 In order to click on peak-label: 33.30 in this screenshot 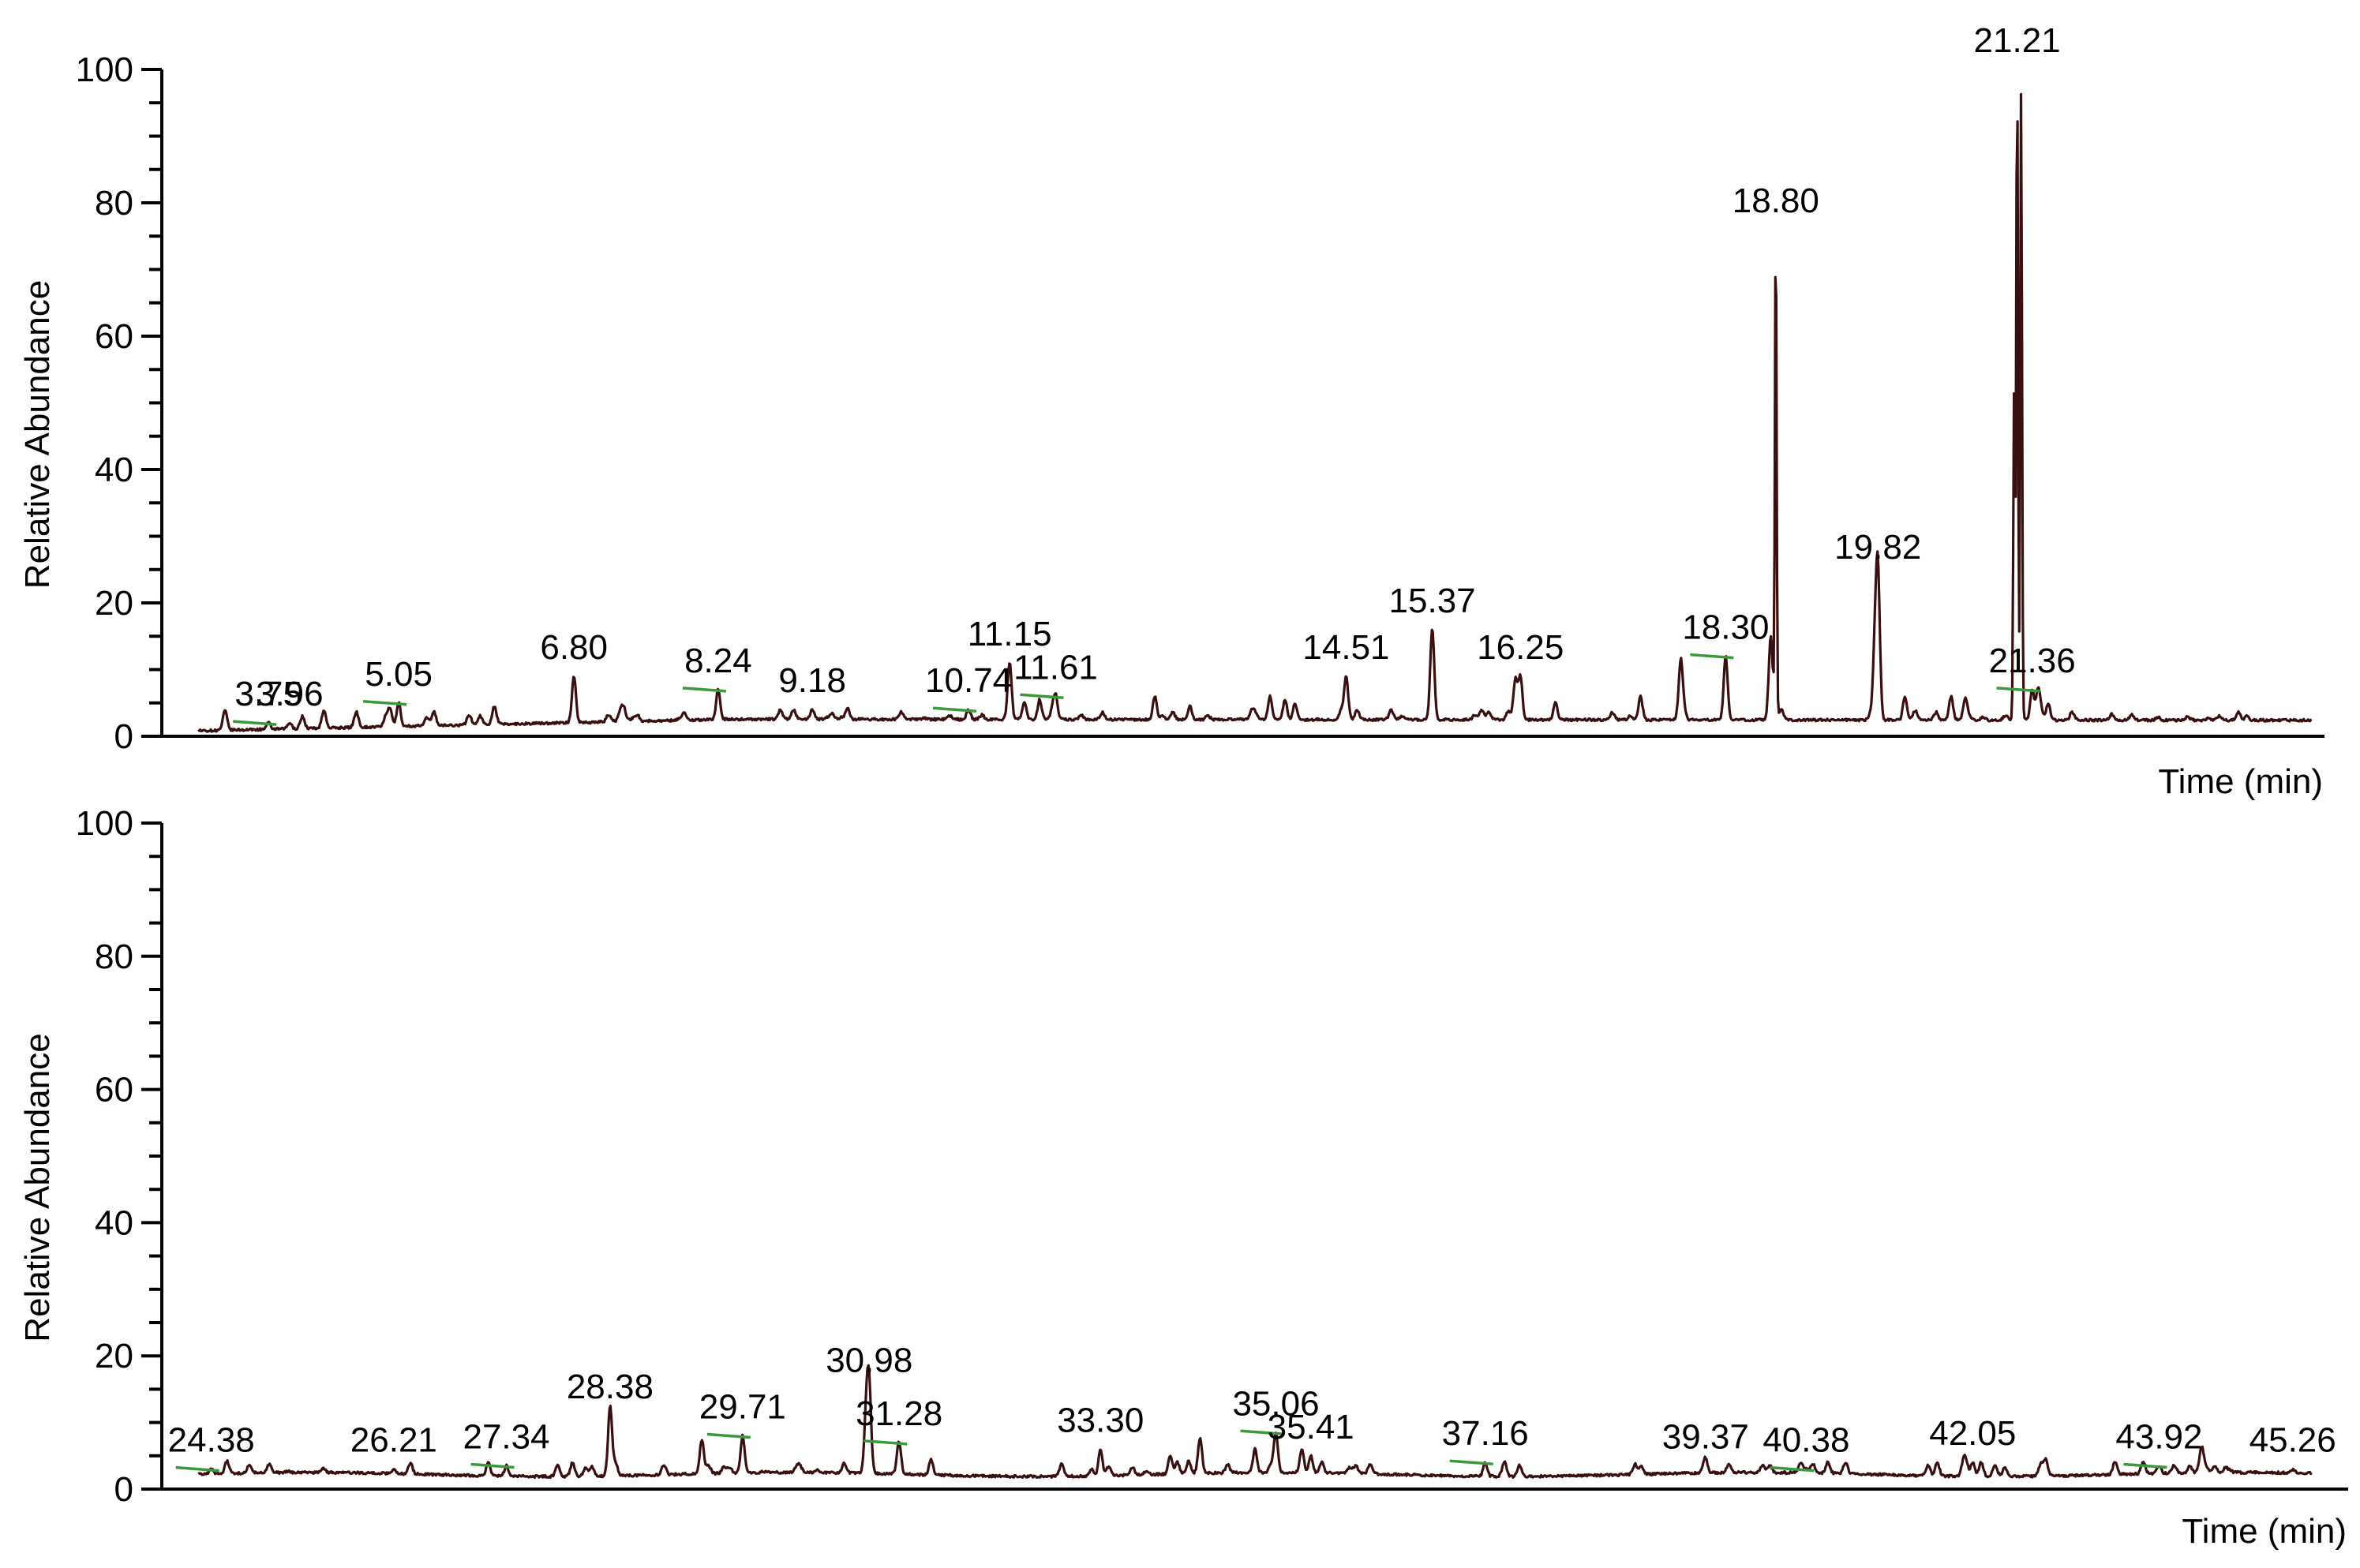, I will do `click(1100, 1420)`.